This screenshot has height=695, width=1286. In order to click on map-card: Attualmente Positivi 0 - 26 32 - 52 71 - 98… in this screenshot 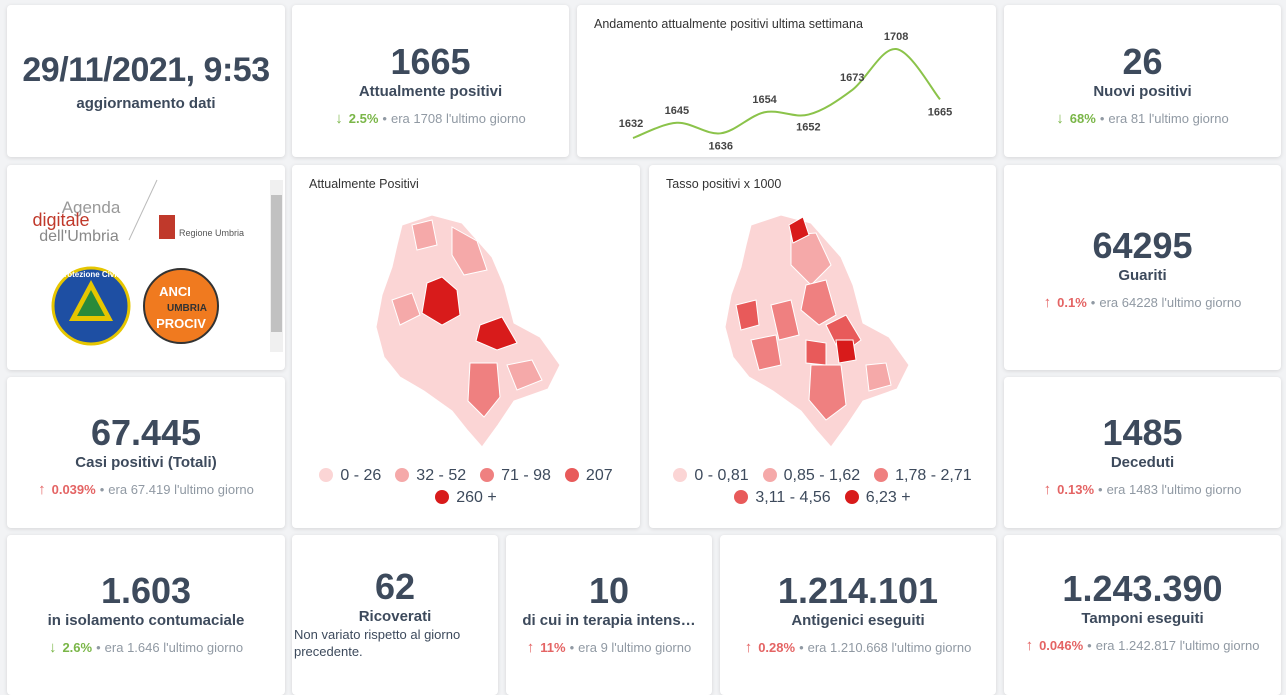, I will do `click(466, 346)`.